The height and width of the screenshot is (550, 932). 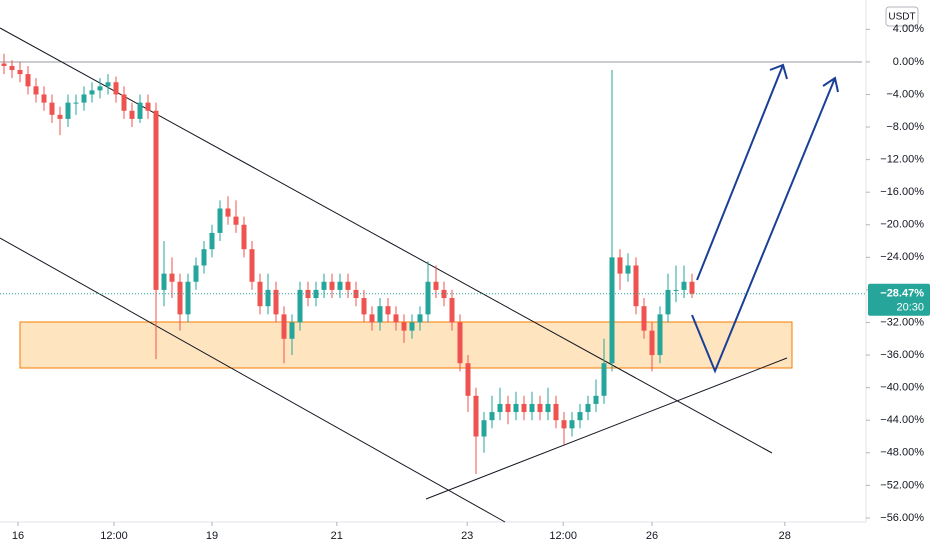 What do you see at coordinates (18, 536) in the screenshot?
I see `x-tick-label: 16` at bounding box center [18, 536].